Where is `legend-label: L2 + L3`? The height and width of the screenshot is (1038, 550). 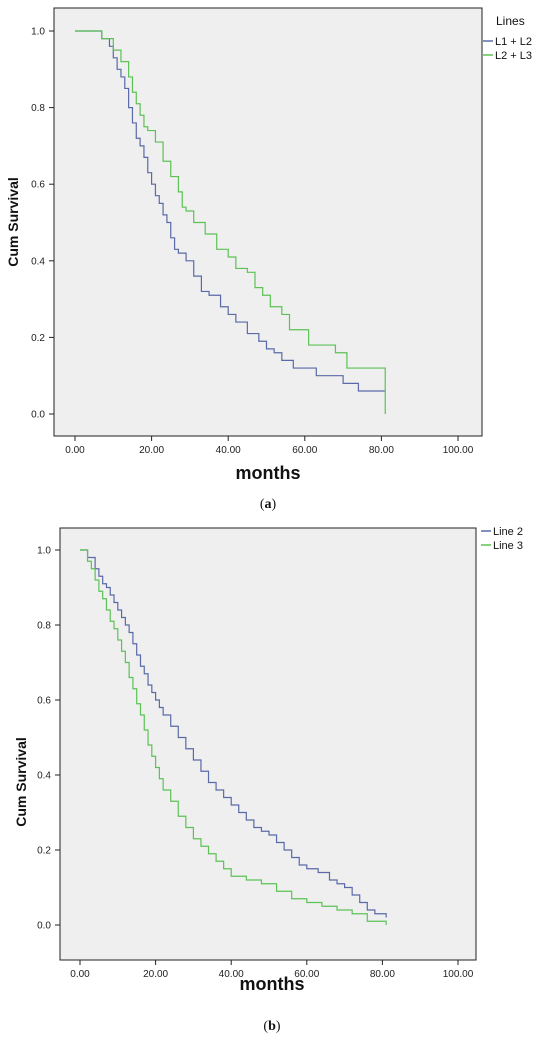 legend-label: L2 + L3 is located at coordinates (513, 56).